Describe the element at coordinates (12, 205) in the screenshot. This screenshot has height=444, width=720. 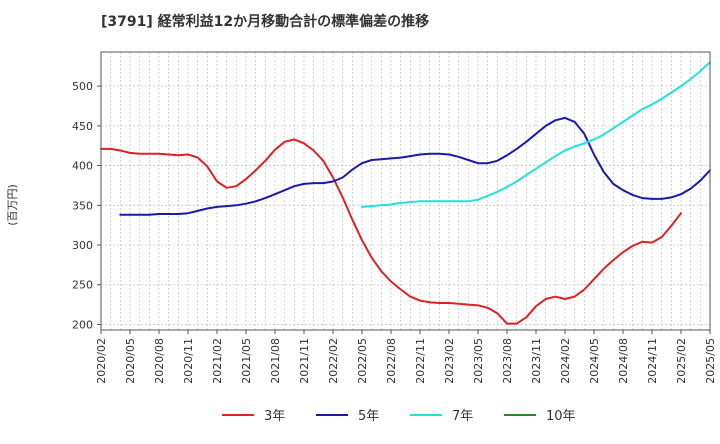
I see `y-axis-label: (百万円)` at that location.